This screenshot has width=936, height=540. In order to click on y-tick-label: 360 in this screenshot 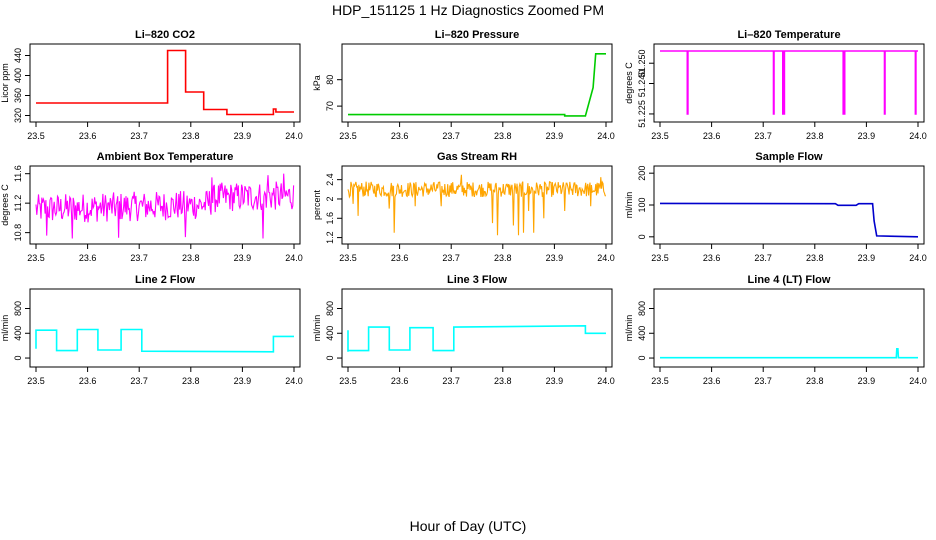, I will do `click(18, 95)`.